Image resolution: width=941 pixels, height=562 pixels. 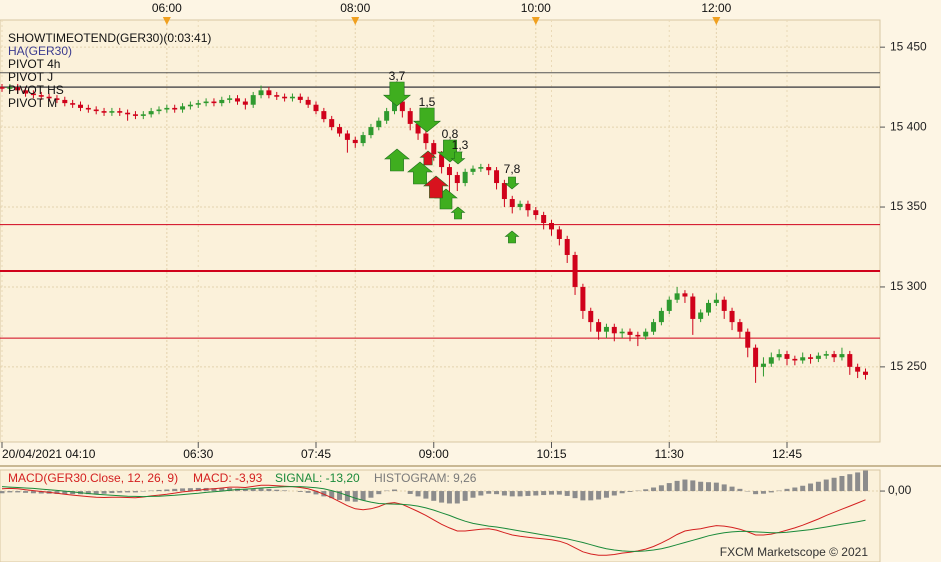 What do you see at coordinates (908, 46) in the screenshot?
I see `y-tick-label: 15 450` at bounding box center [908, 46].